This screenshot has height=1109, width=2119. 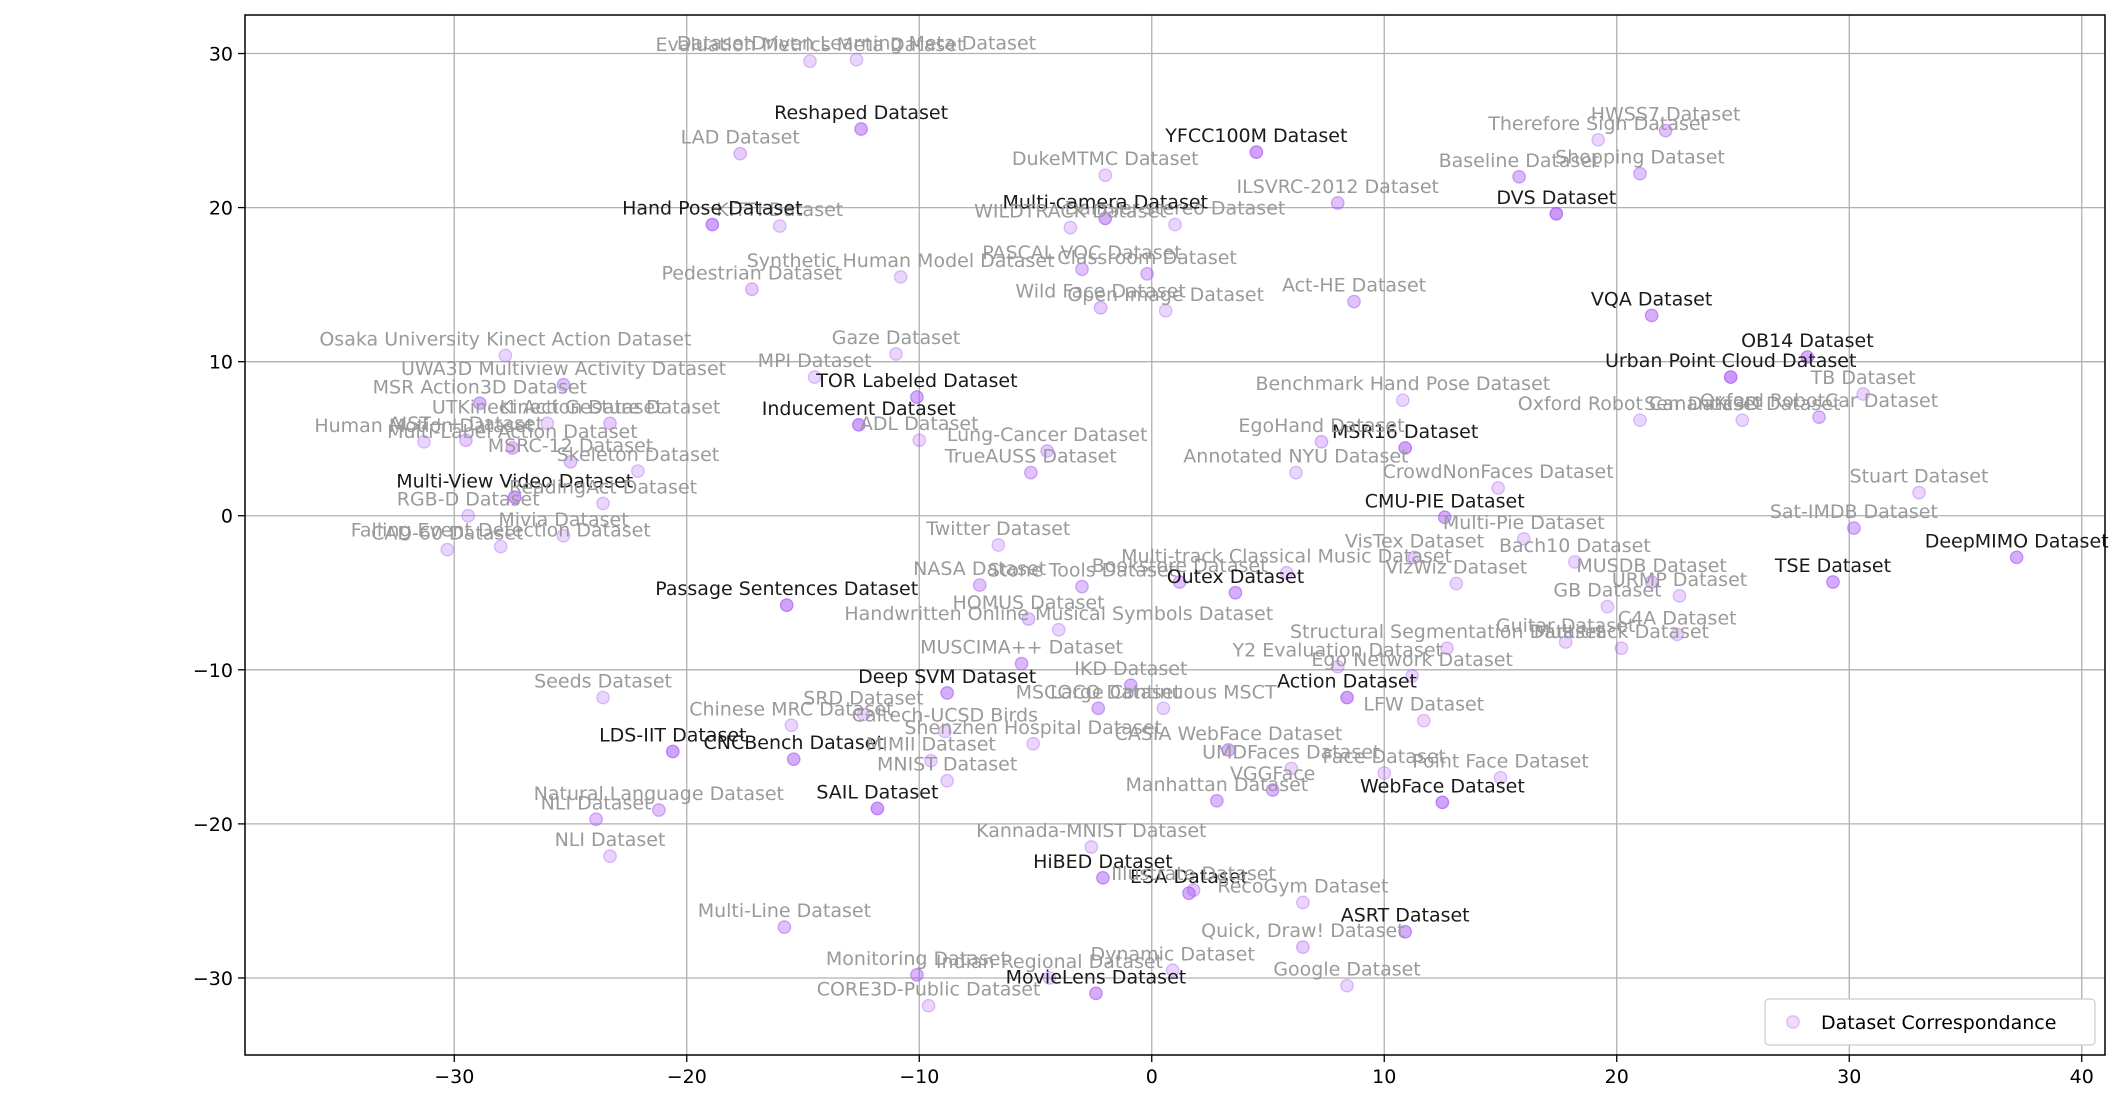 What do you see at coordinates (480, 387) in the screenshot?
I see `point-label: MSR Action3D Dataset` at bounding box center [480, 387].